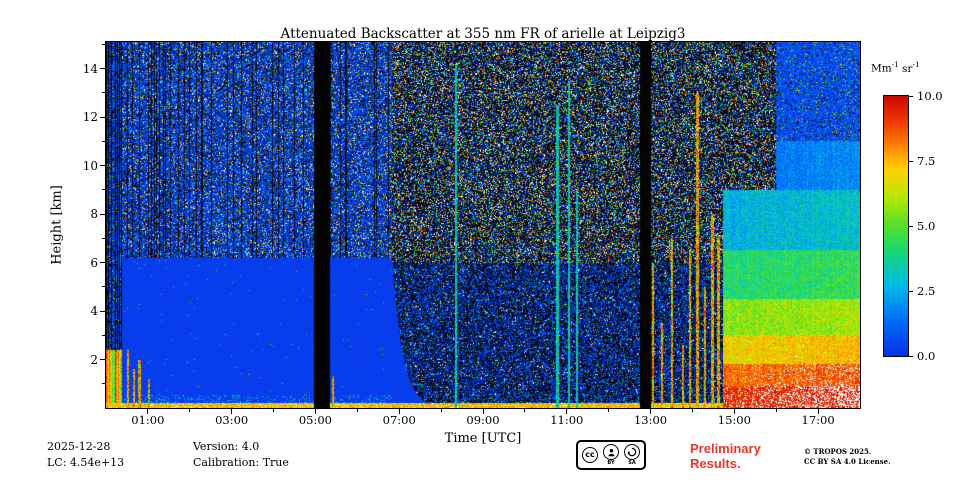  I want to click on date-label: 2025-12-28, so click(79, 446).